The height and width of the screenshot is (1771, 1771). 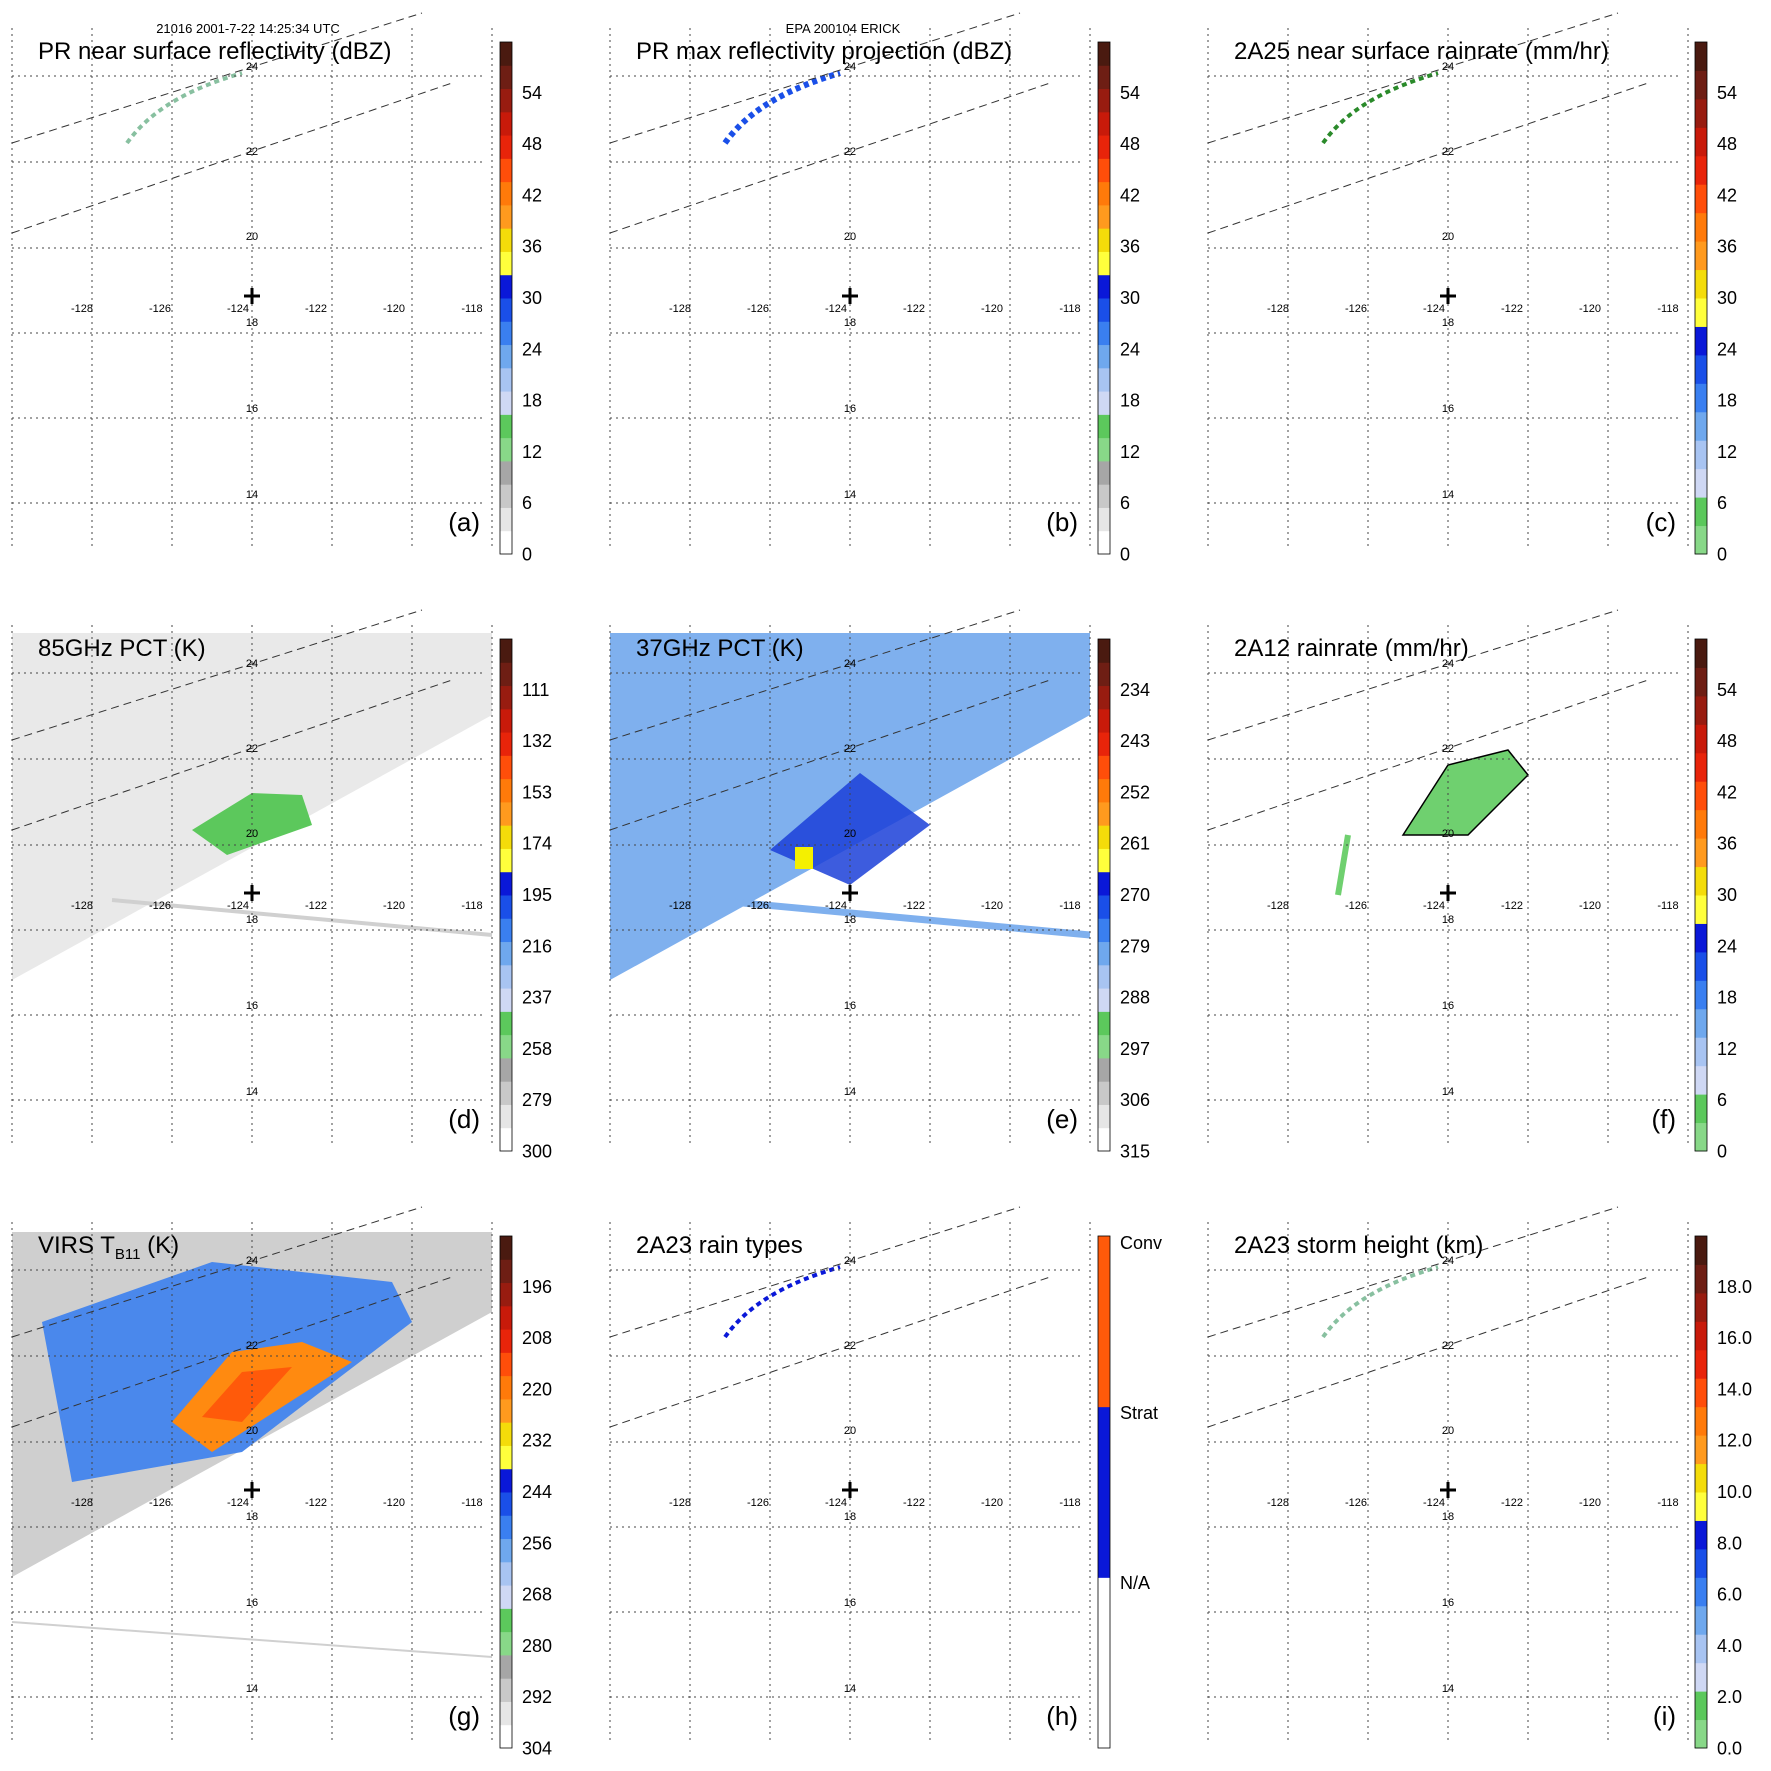 I want to click on colorbar-h: Conv Strat N/A, so click(x=1129, y=1491).